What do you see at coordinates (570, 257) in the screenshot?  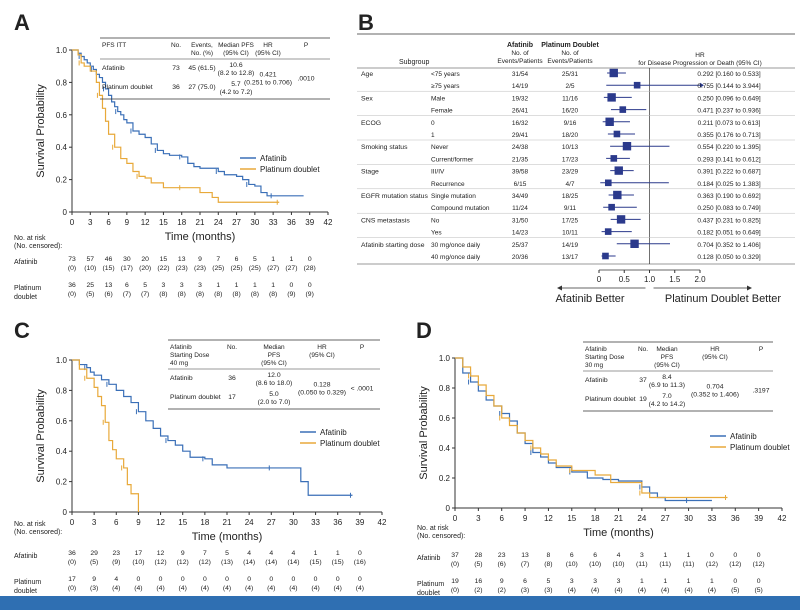 I see `panel-b-row-platinum: 13/17` at bounding box center [570, 257].